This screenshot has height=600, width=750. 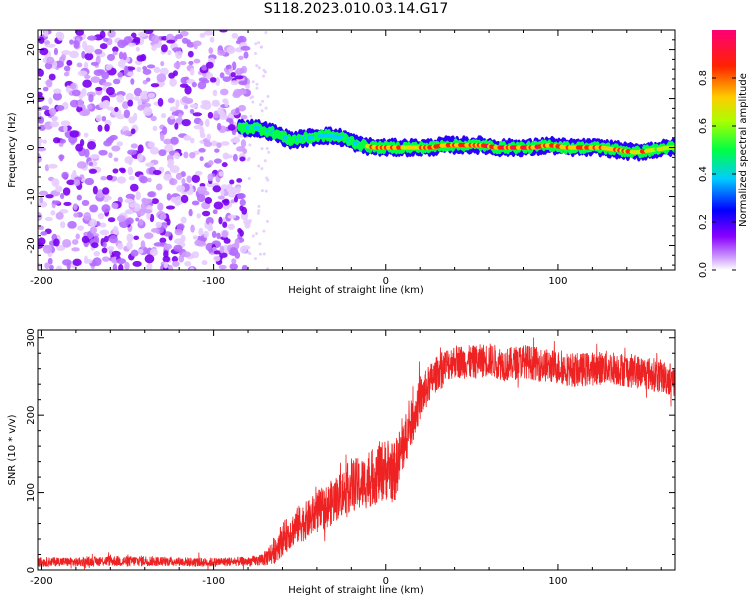 What do you see at coordinates (557, 581) in the screenshot?
I see `x-tick-label: 100` at bounding box center [557, 581].